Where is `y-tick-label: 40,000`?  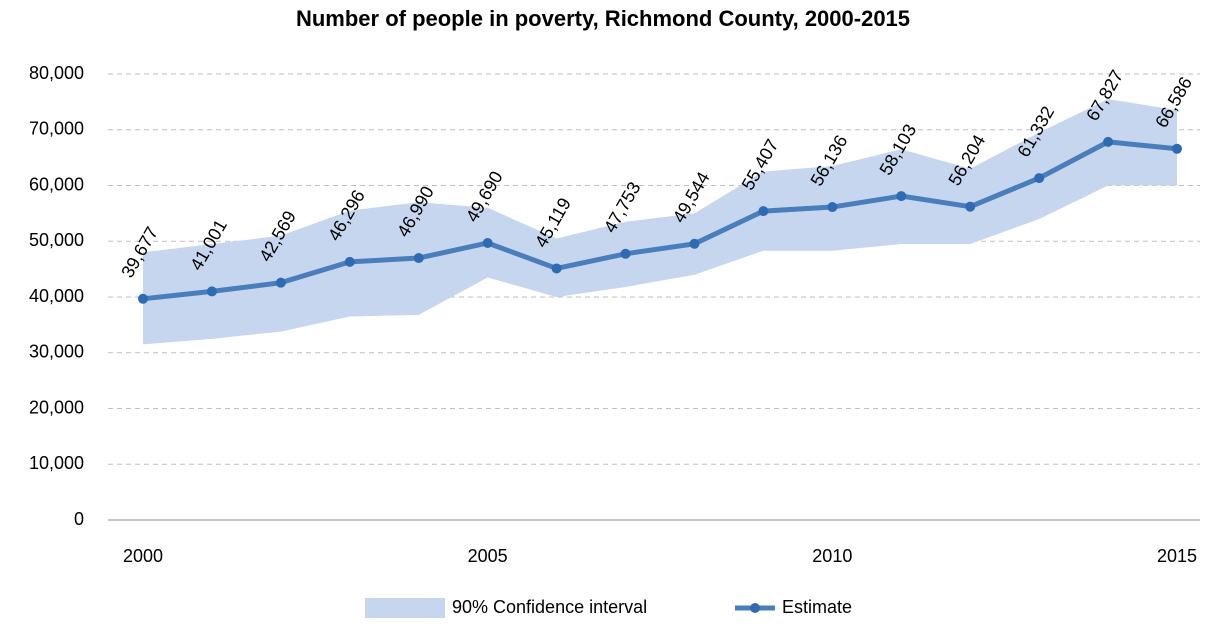
y-tick-label: 40,000 is located at coordinates (56, 296).